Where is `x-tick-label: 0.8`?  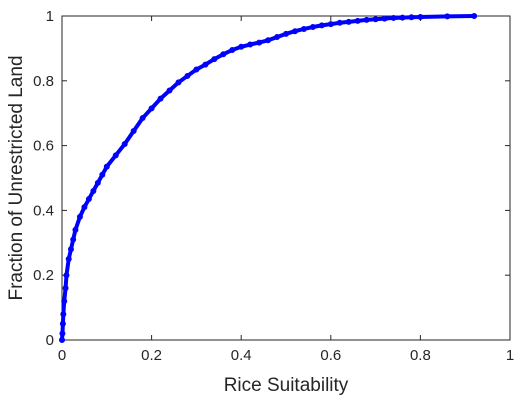 x-tick-label: 0.8 is located at coordinates (420, 355).